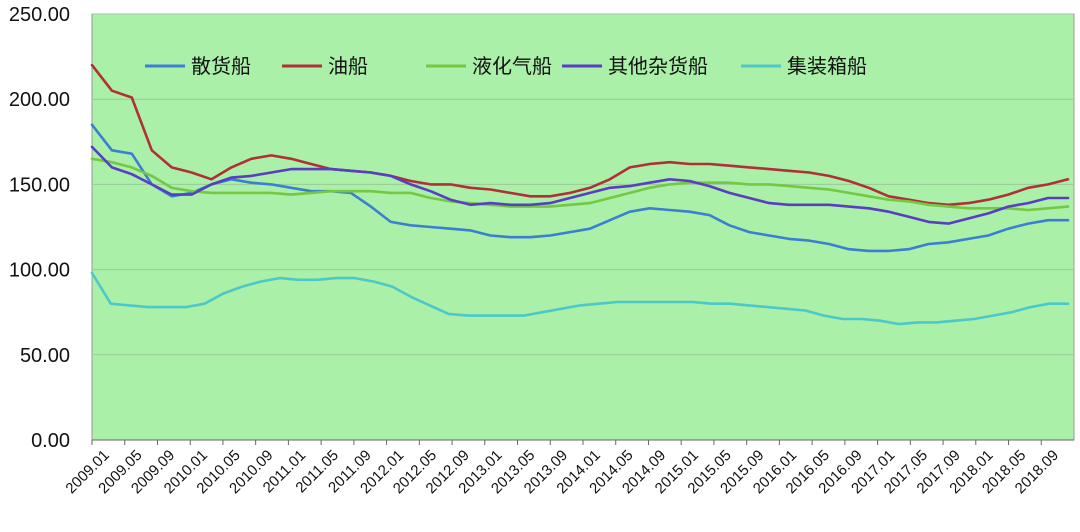 This screenshot has width=1080, height=532. I want to click on y-tick-label: 200.00, so click(39, 100).